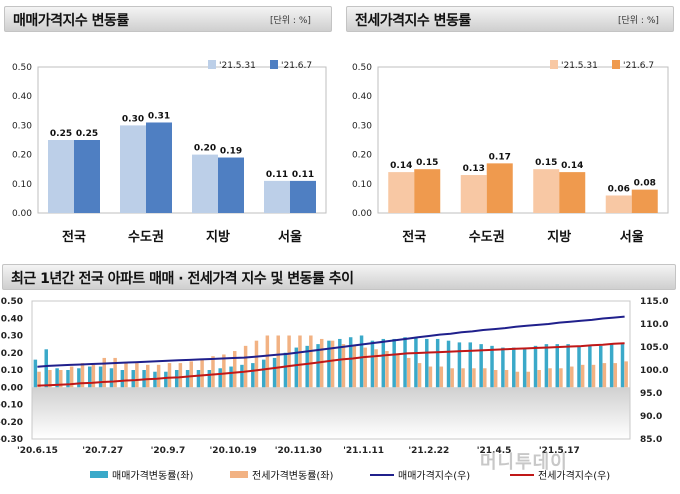  Describe the element at coordinates (522, 474) in the screenshot. I see `legend-line-jeonse-index` at that location.